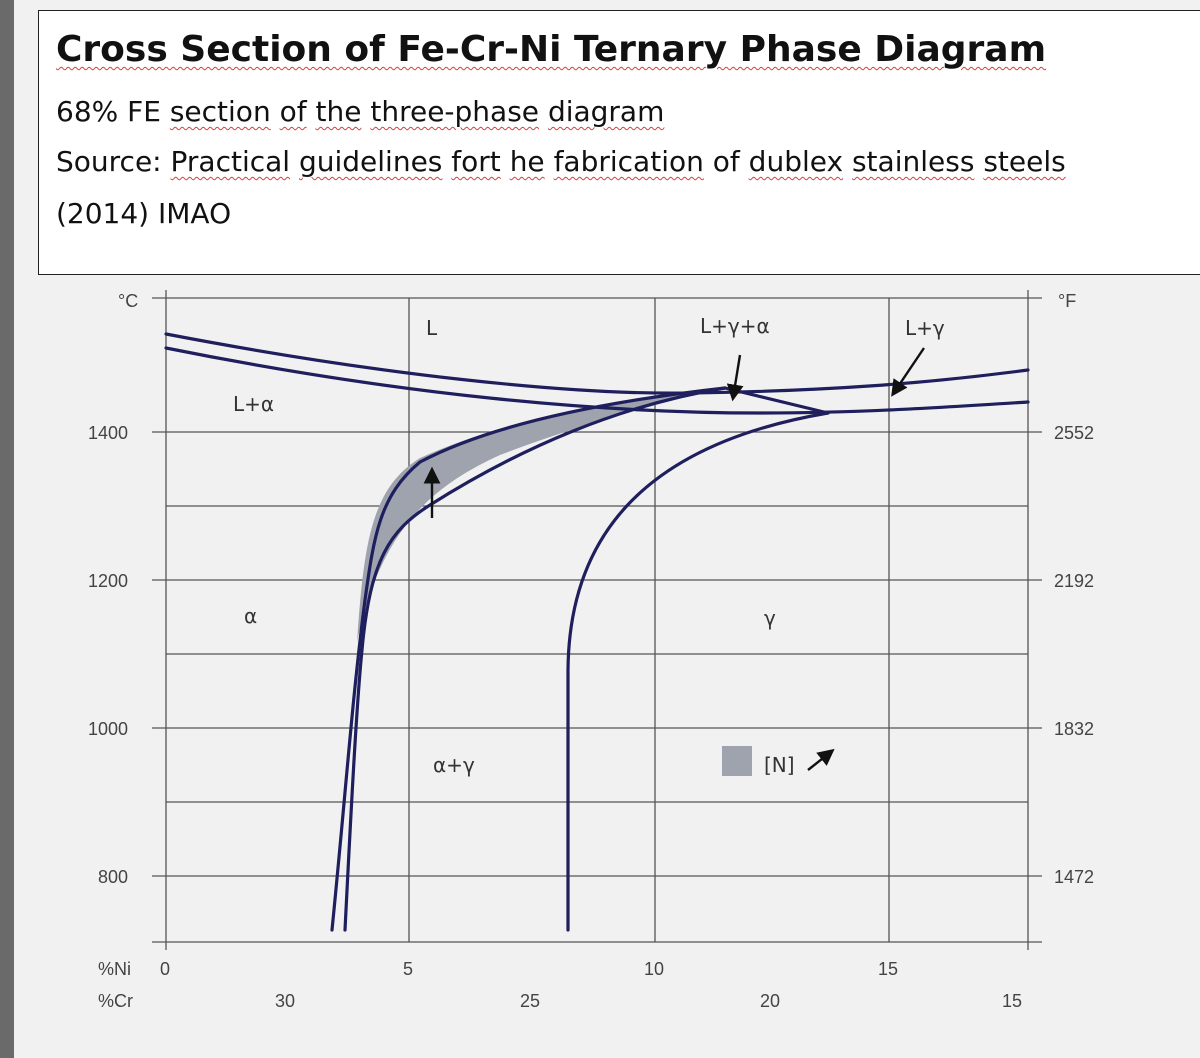 Image resolution: width=1200 pixels, height=1058 pixels. I want to click on subtitle-word: of, so click(293, 111).